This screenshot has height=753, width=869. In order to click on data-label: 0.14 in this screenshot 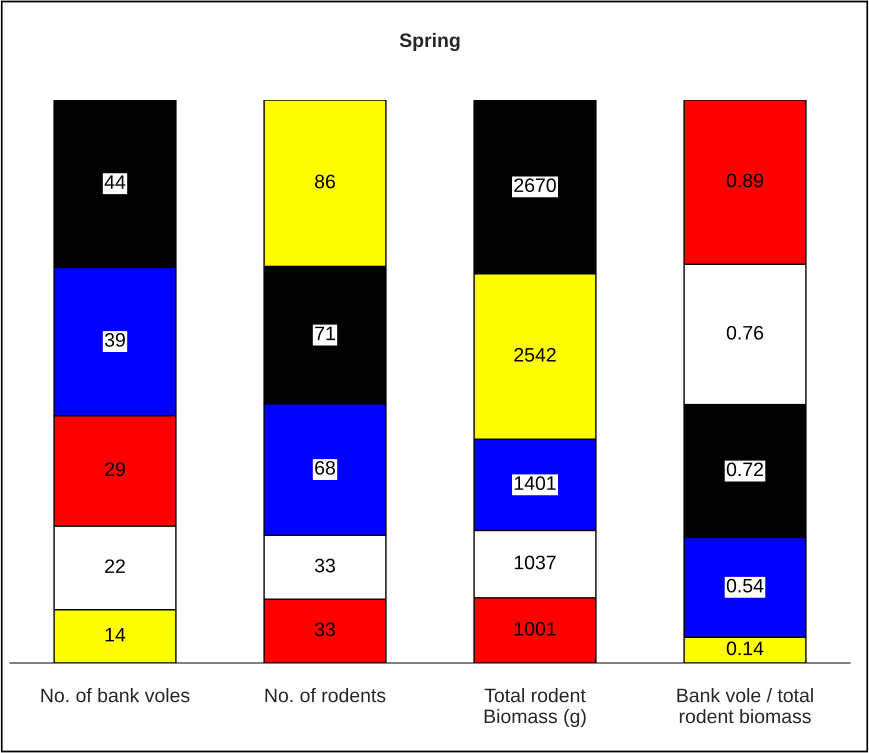, I will do `click(745, 649)`.